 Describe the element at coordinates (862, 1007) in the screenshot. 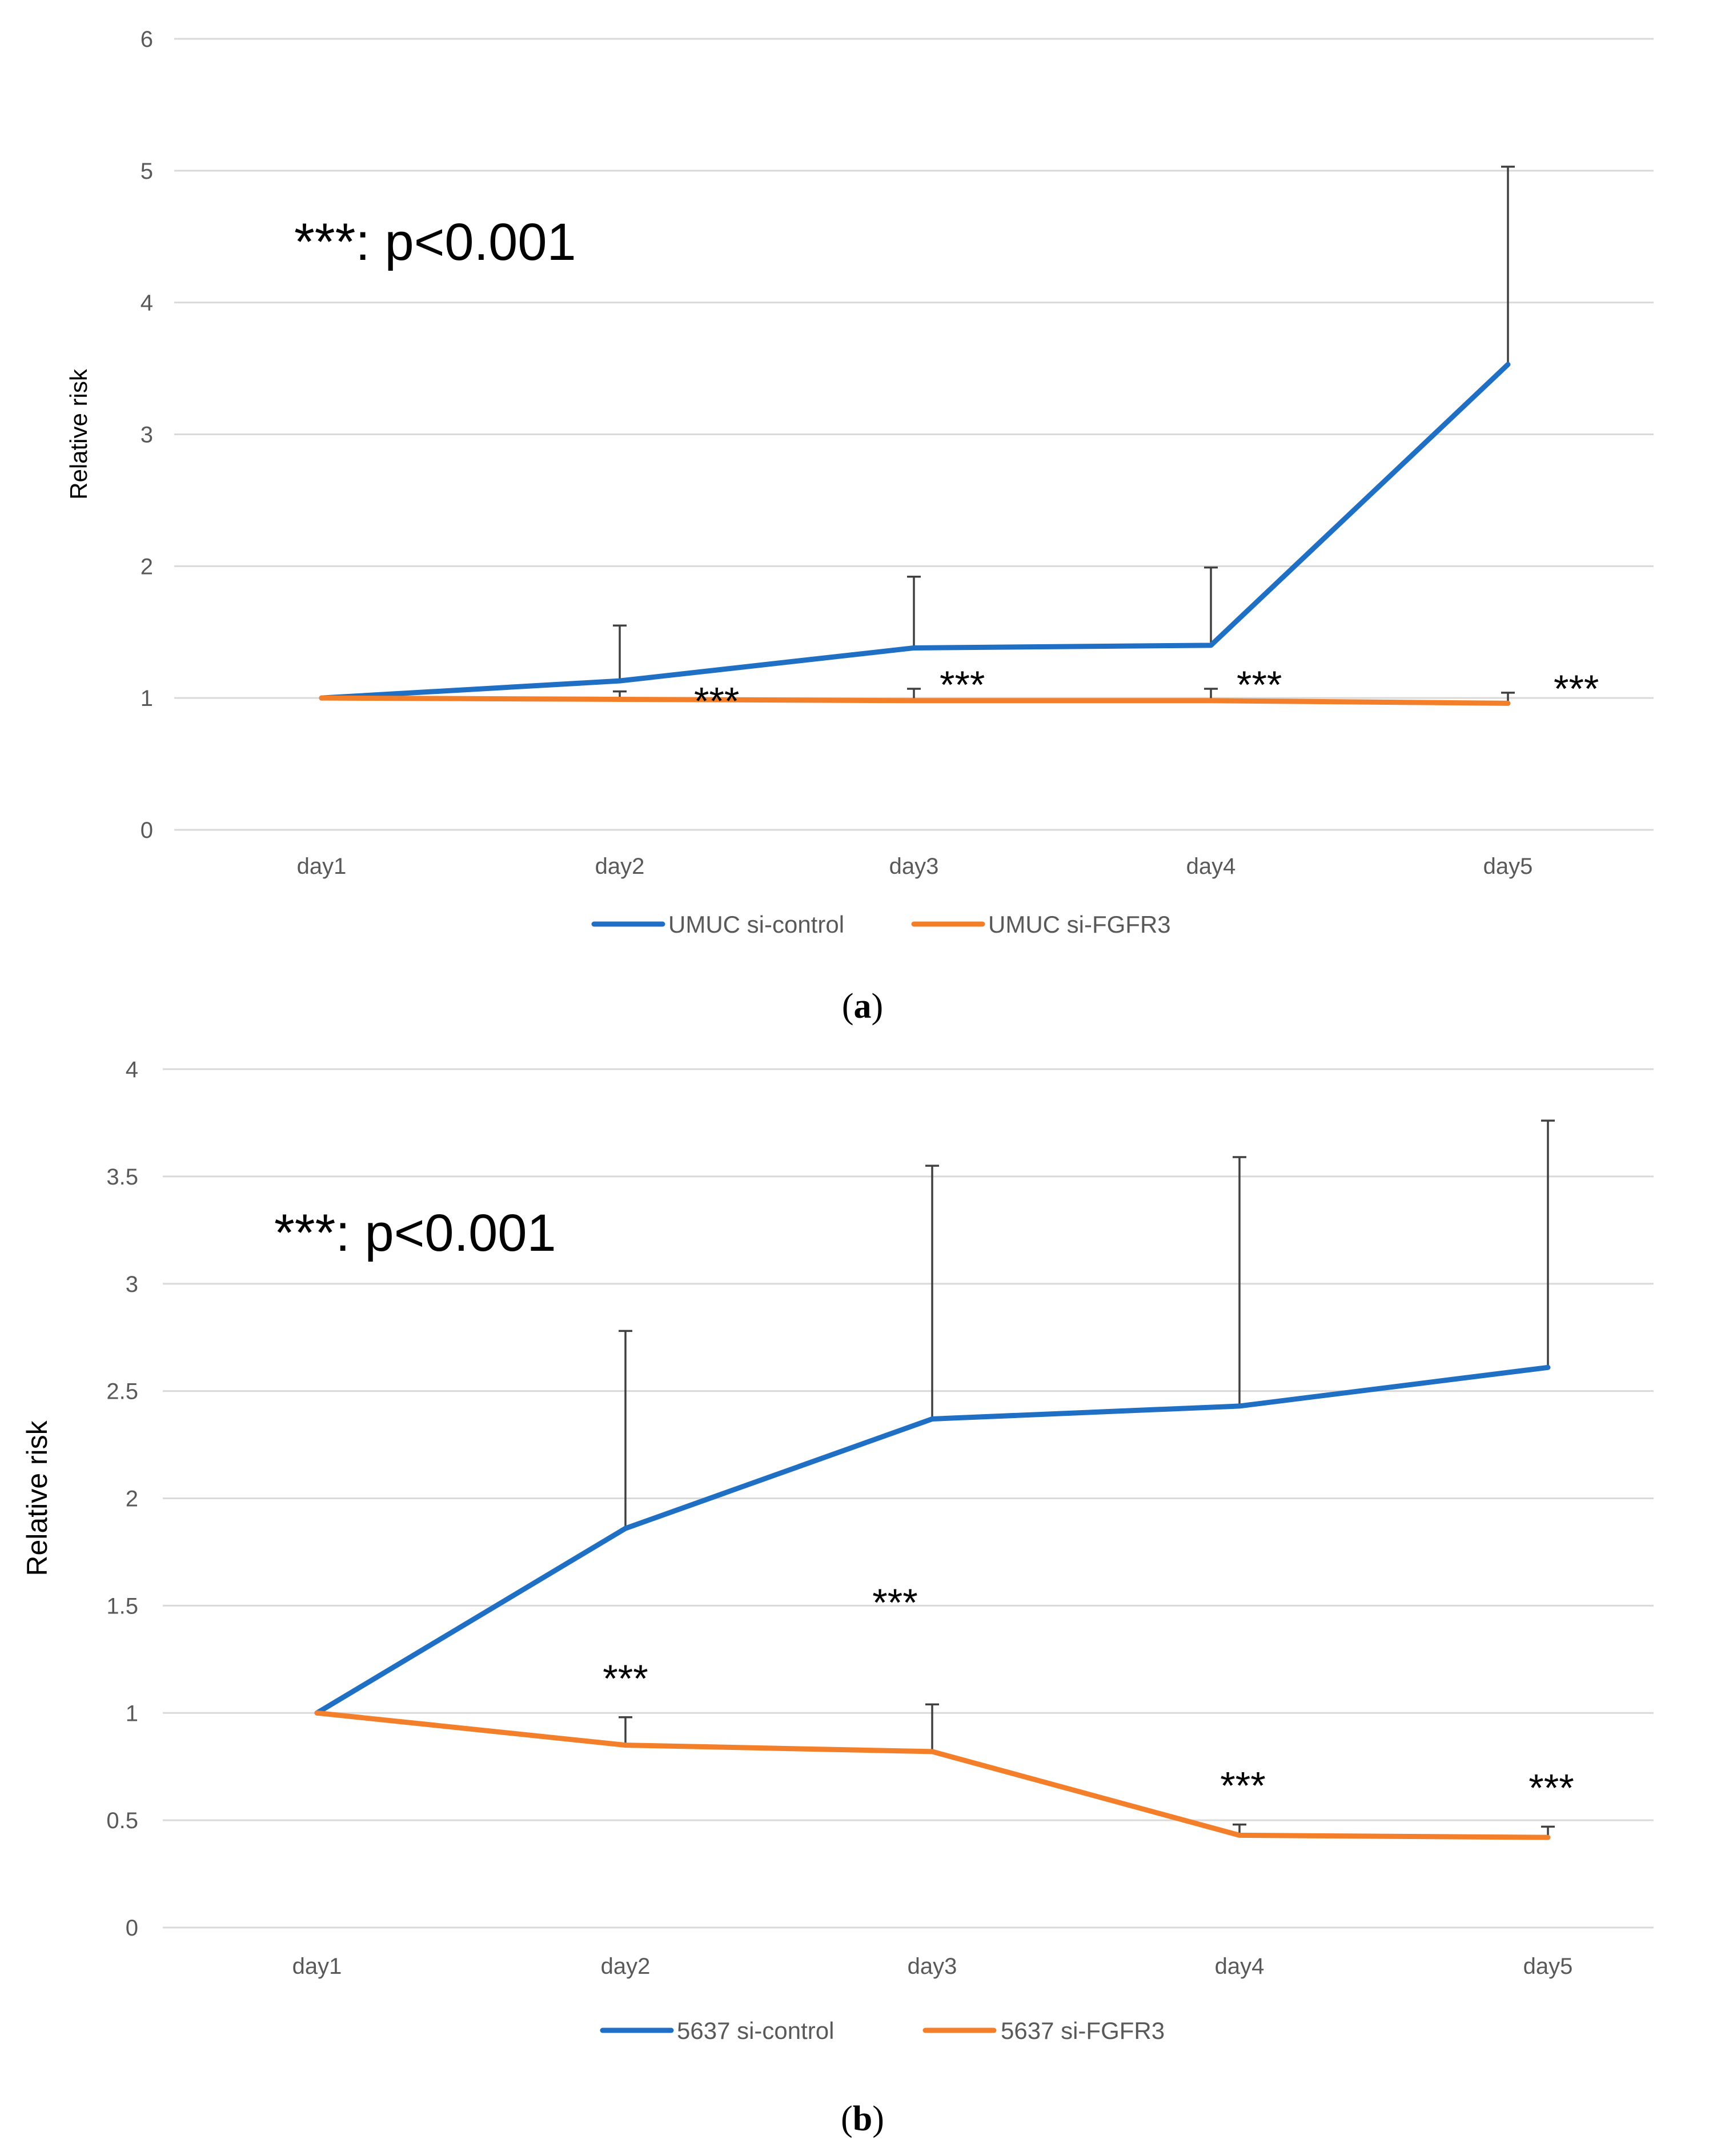

I see `panel-caption: (a)` at that location.